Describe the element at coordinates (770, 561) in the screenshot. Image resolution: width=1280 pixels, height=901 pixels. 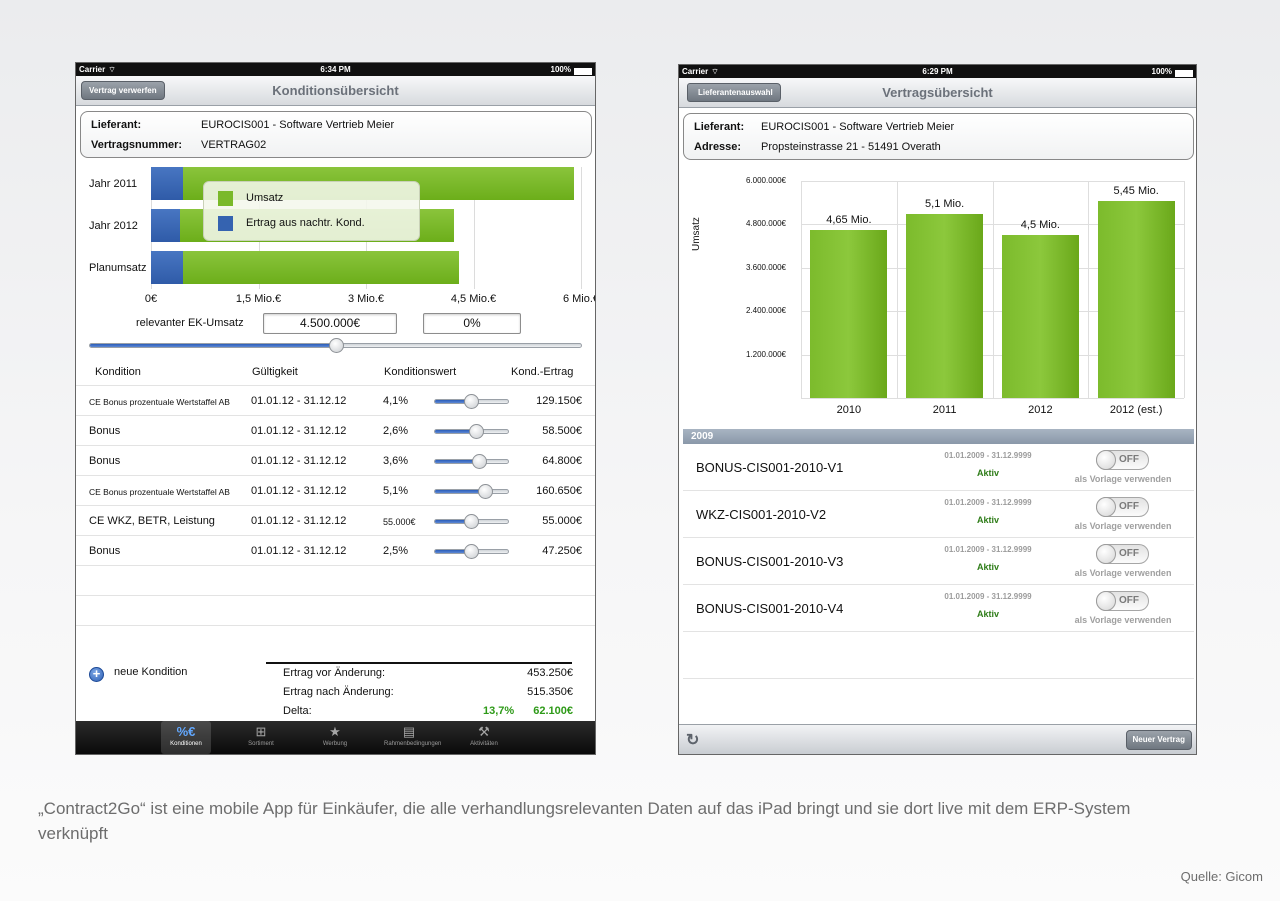
I see `contract-name: BONUS-CIS001-2010-V3` at that location.